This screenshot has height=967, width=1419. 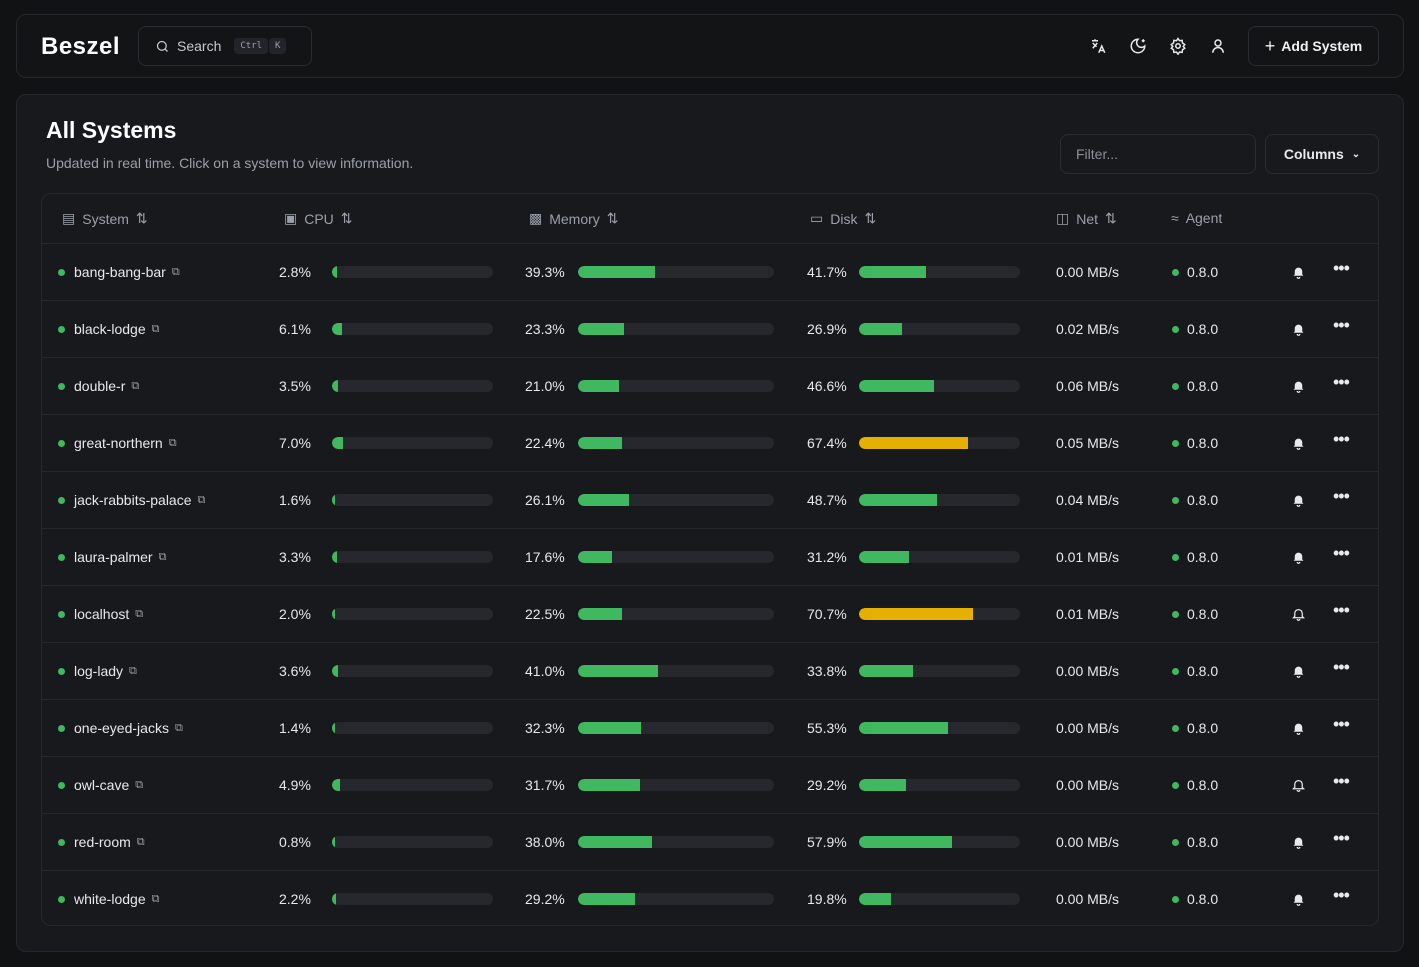 What do you see at coordinates (574, 218) in the screenshot?
I see `header-memory: ▩ Memory ⇅` at bounding box center [574, 218].